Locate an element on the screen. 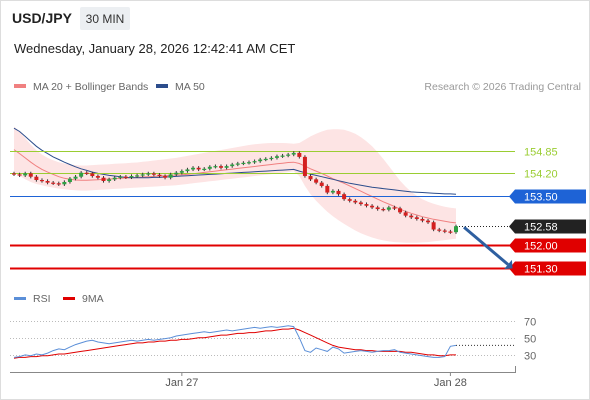  forecast-arrow-head is located at coordinates (508, 264).